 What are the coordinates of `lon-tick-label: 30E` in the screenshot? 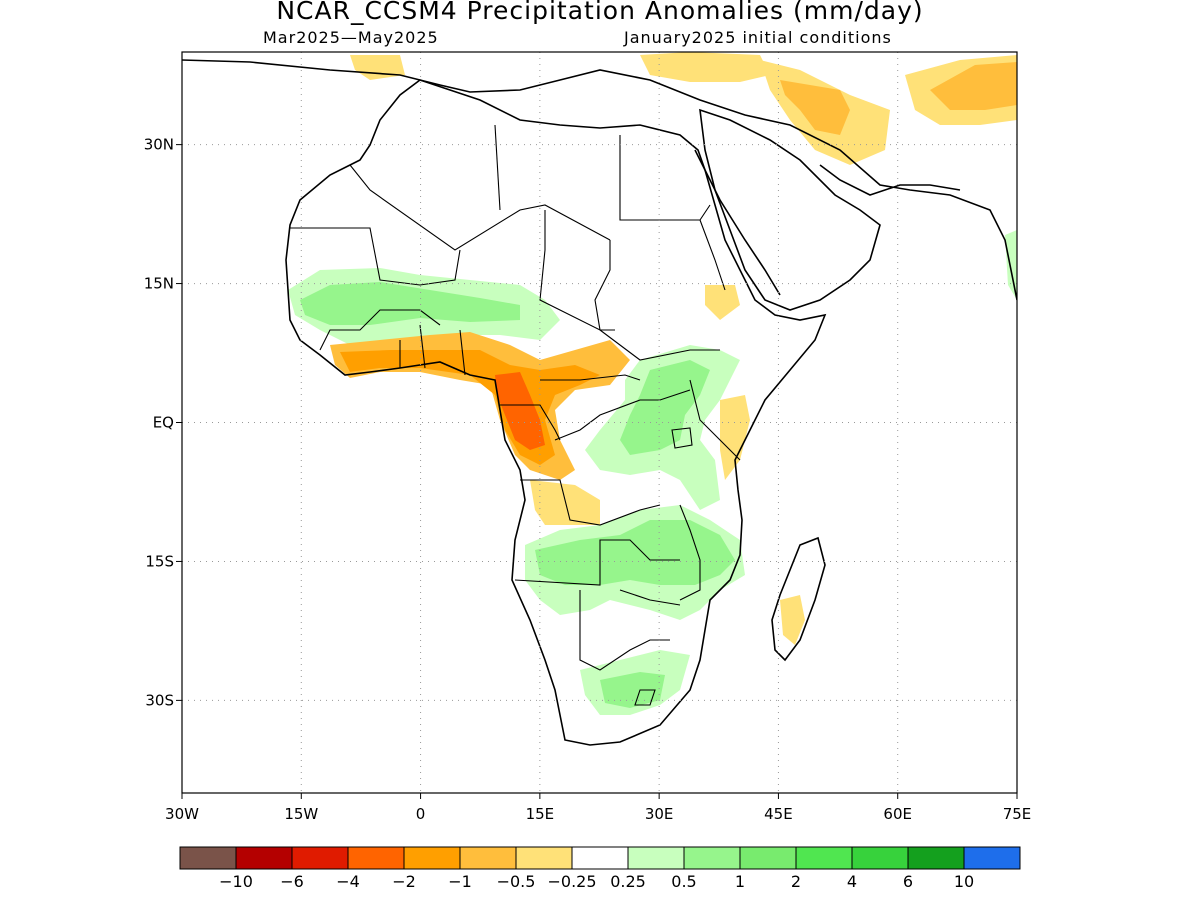 It's located at (659, 814).